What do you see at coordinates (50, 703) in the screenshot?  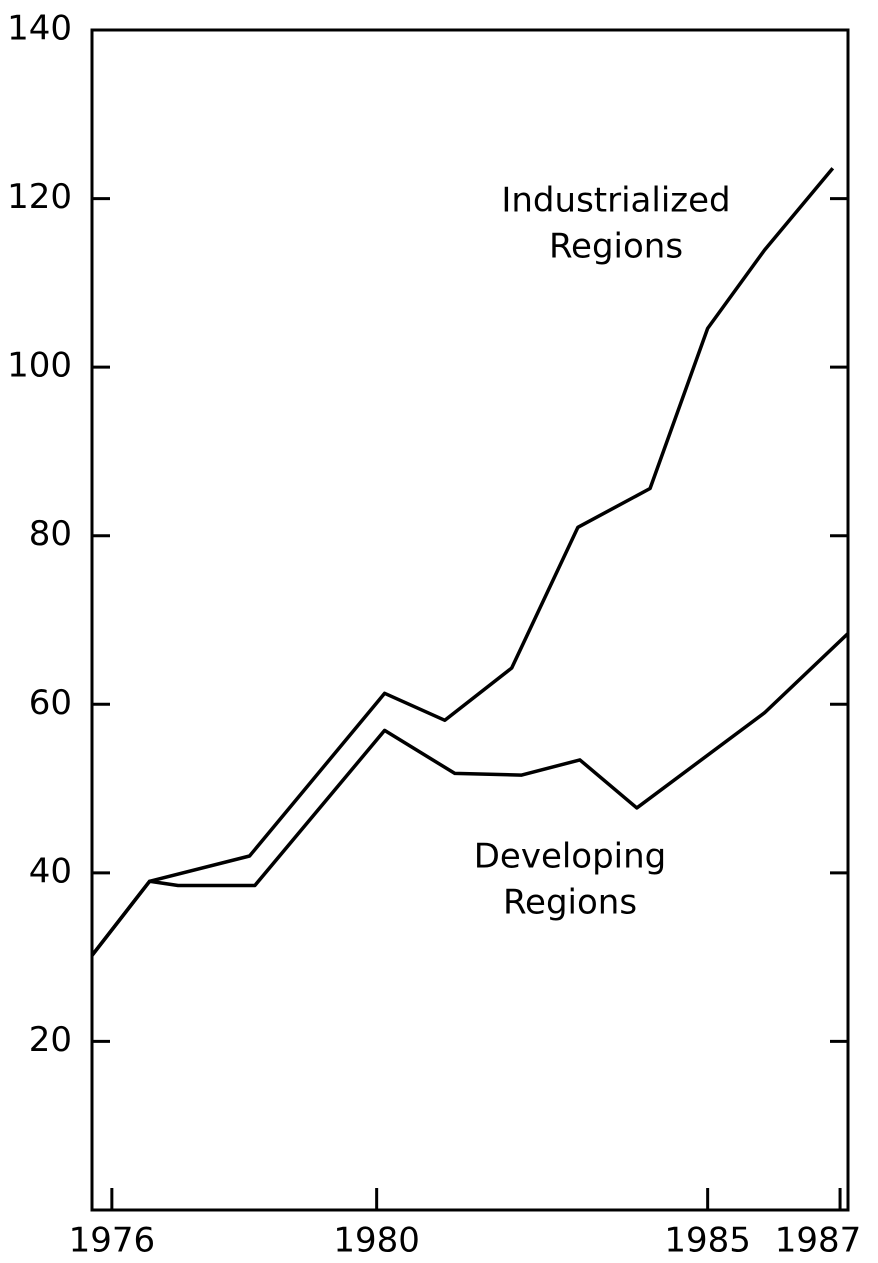 I see `y-tick-label: 60` at bounding box center [50, 703].